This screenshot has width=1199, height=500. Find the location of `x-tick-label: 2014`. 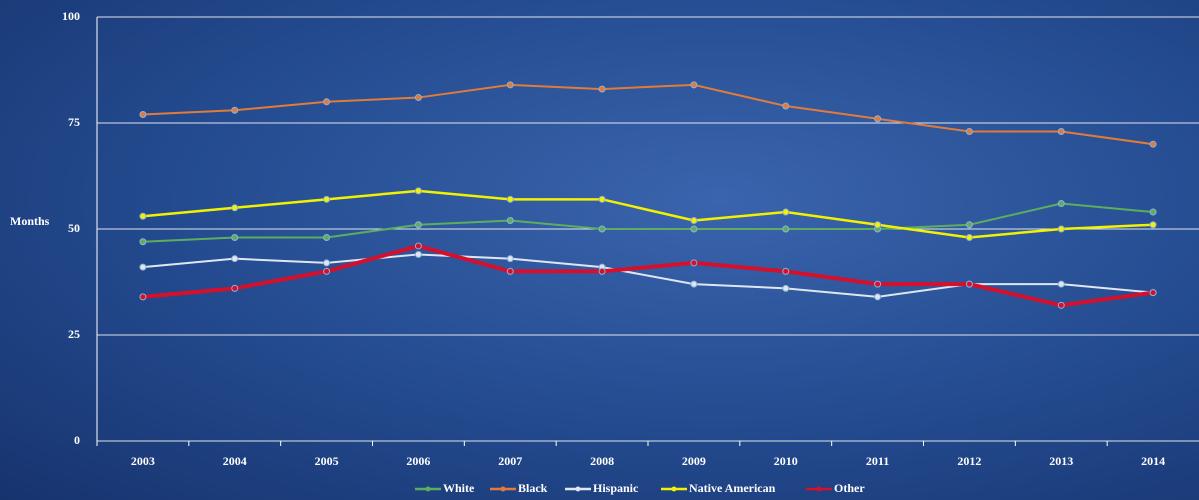

x-tick-label: 2014 is located at coordinates (1153, 461).